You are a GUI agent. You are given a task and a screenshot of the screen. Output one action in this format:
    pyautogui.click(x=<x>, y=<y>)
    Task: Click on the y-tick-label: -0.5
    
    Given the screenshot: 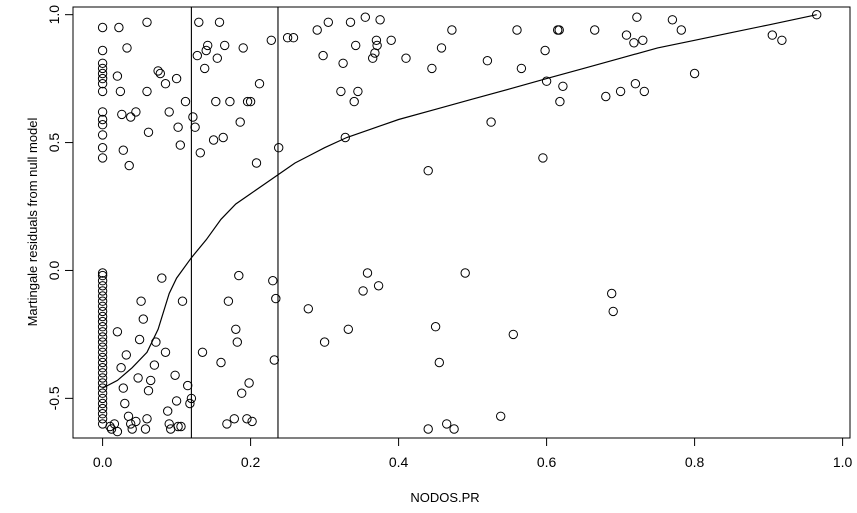 What is the action you would take?
    pyautogui.click(x=54, y=398)
    